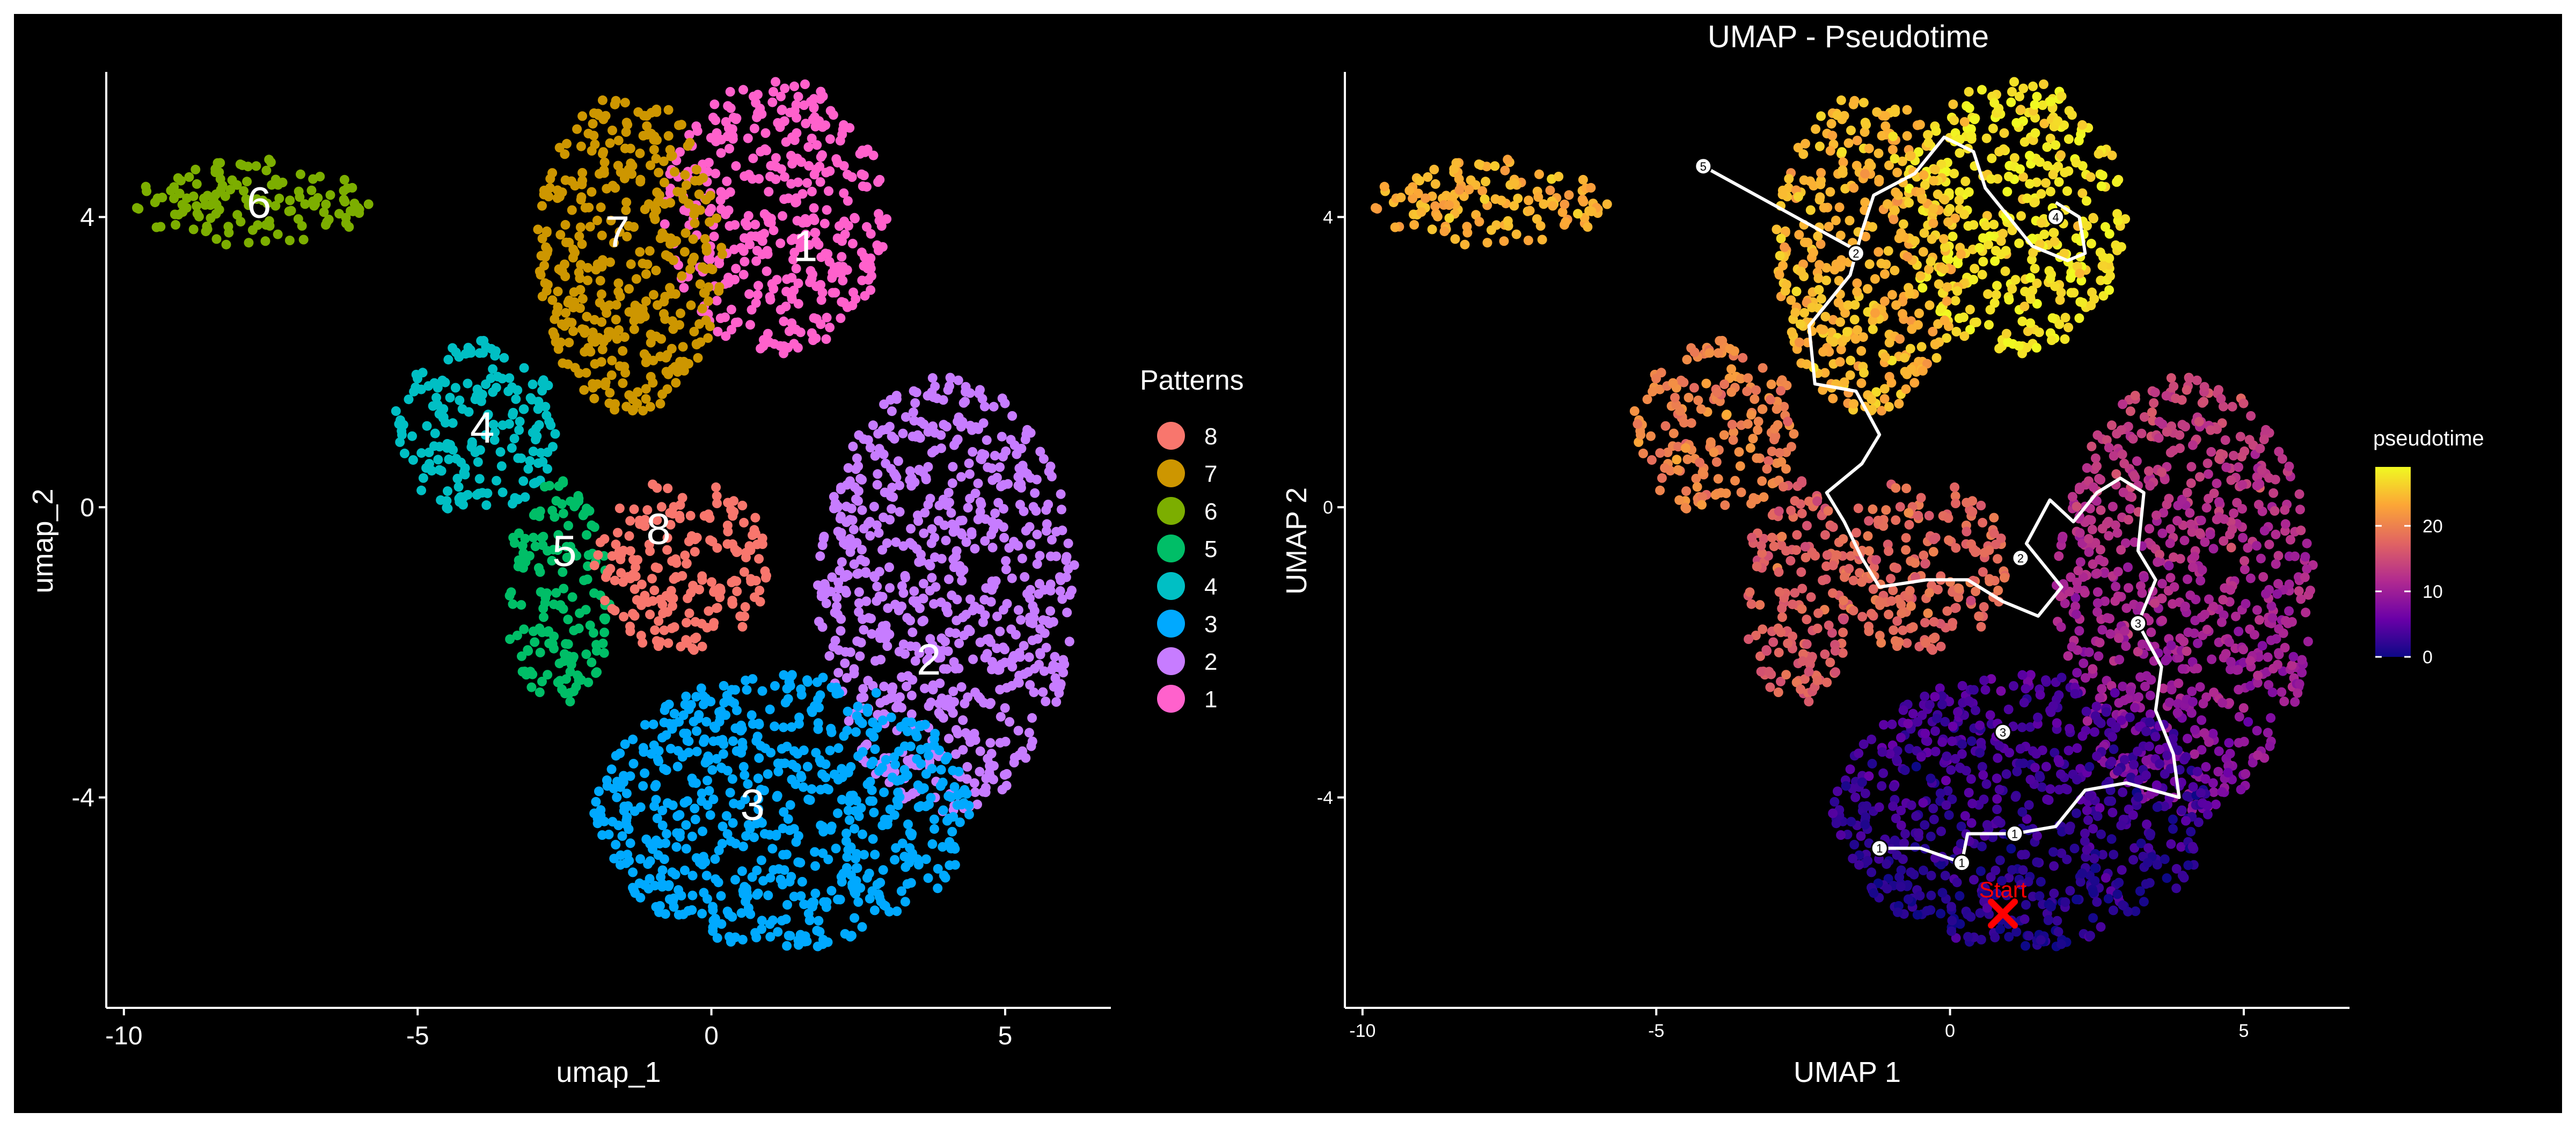 This screenshot has width=2576, height=1127. Describe the element at coordinates (82, 798) in the screenshot. I see `y-tick-label: -4` at that location.